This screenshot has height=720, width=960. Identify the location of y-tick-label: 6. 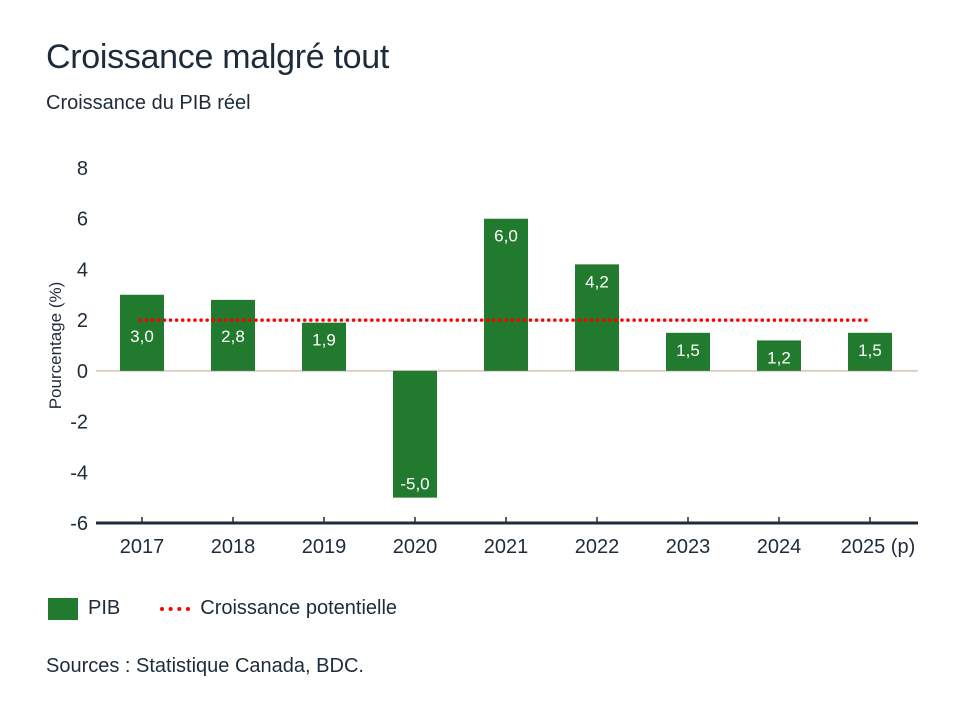
(82, 220).